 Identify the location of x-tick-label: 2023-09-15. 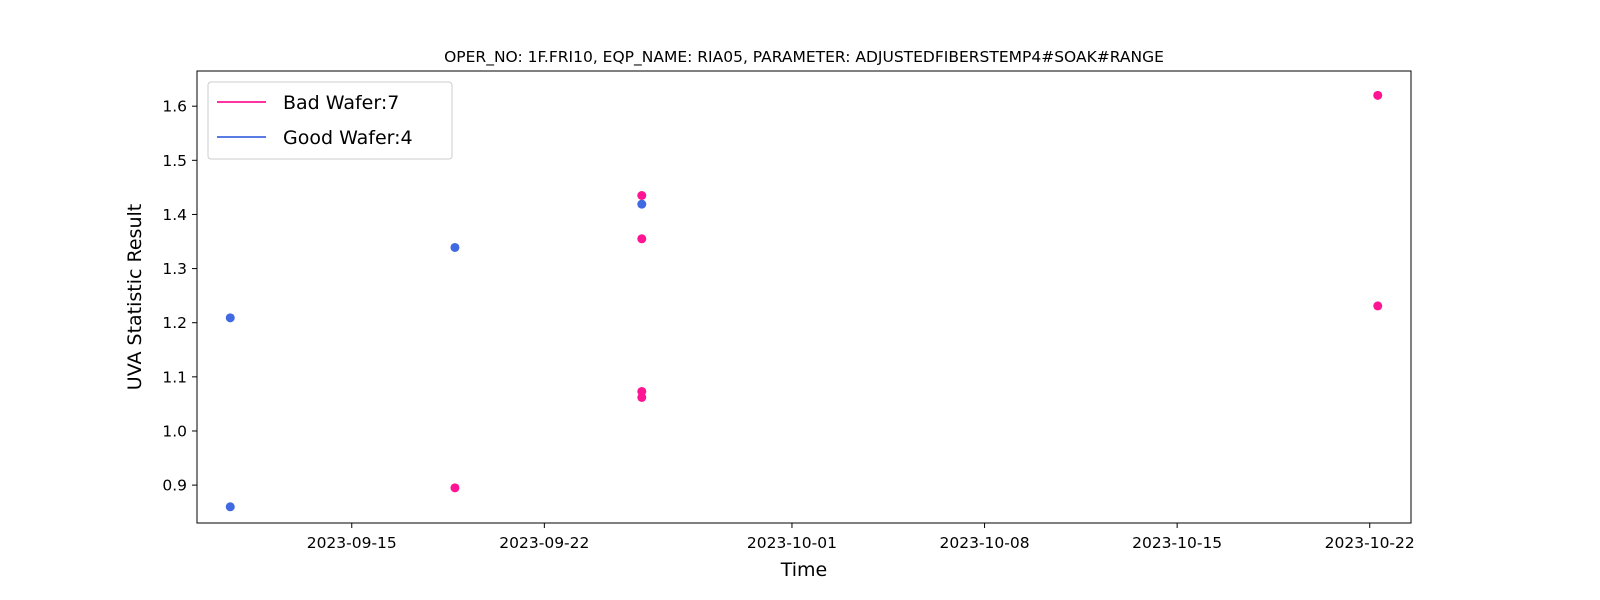
(352, 543).